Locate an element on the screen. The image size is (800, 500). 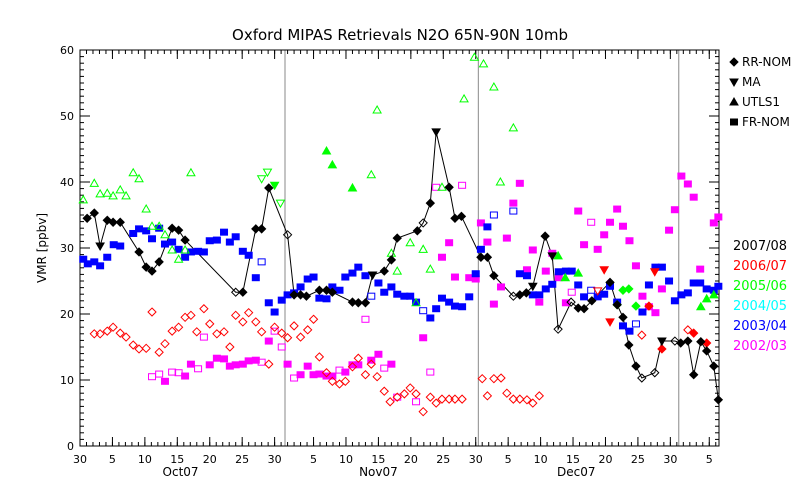
x-tick-label: 20 is located at coordinates (210, 459).